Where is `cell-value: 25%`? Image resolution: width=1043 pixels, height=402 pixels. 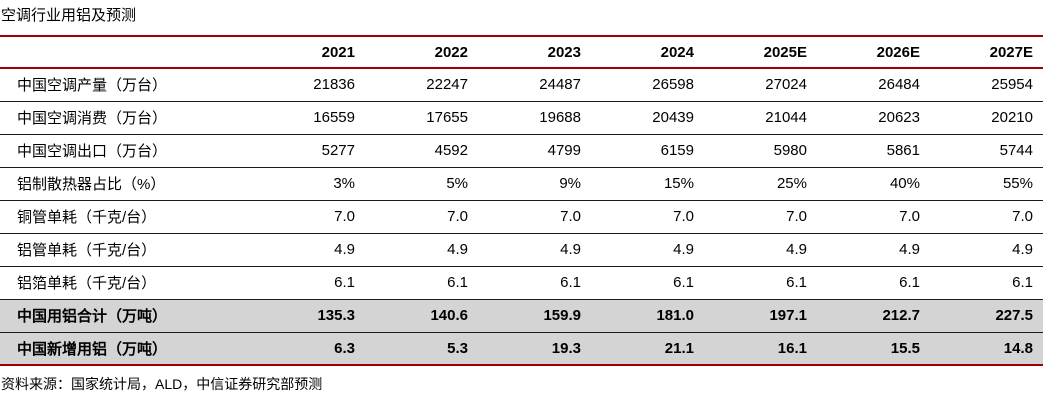
cell-value: 25% is located at coordinates (760, 184).